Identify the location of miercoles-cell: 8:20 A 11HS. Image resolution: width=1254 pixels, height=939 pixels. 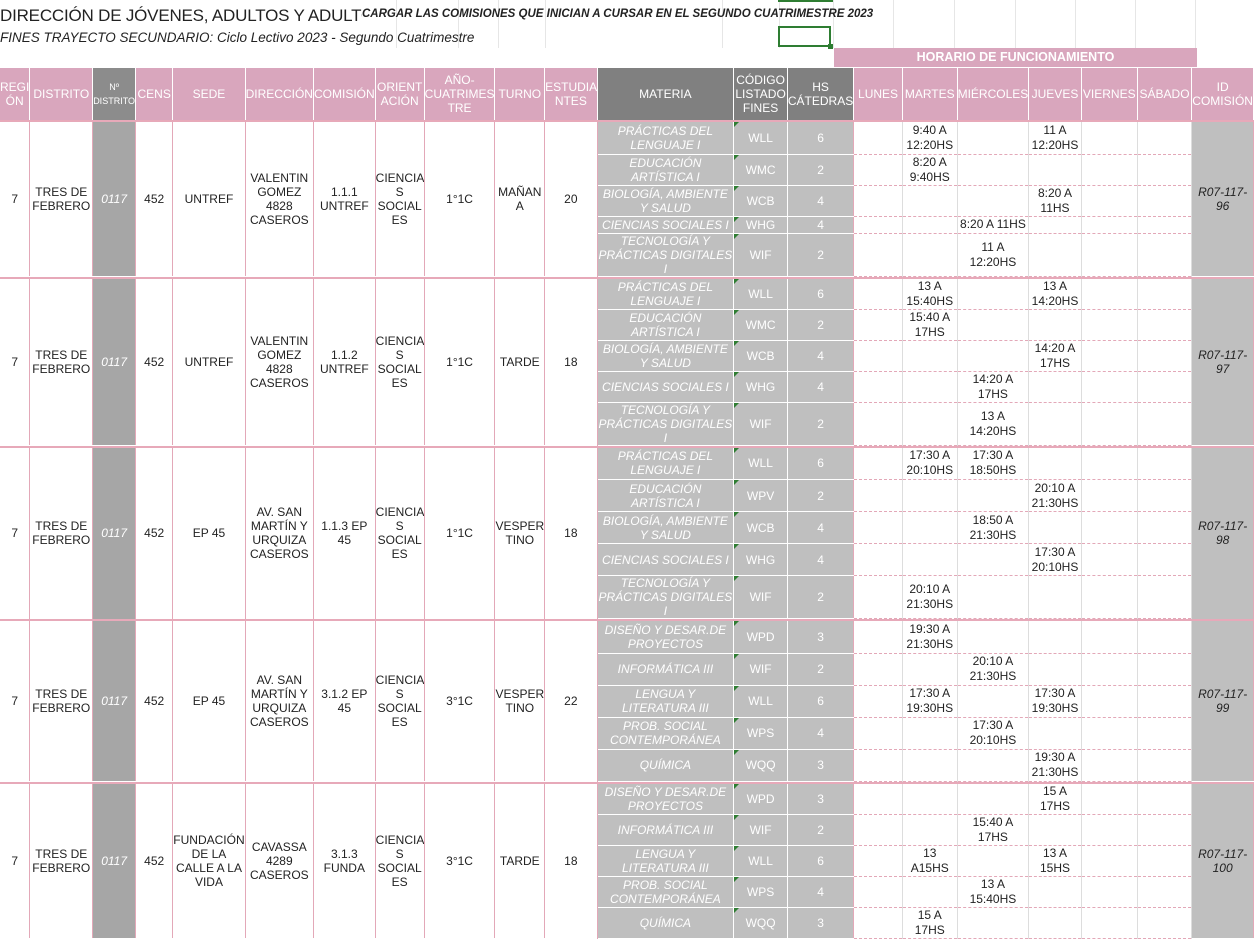
(993, 225).